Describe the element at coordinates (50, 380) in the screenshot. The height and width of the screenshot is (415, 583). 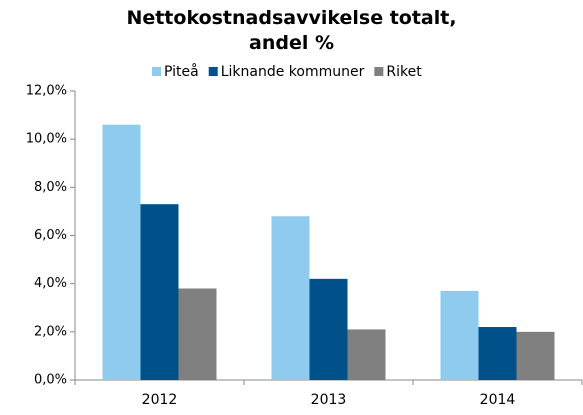
I see `y-tick-label: 0,0%` at that location.